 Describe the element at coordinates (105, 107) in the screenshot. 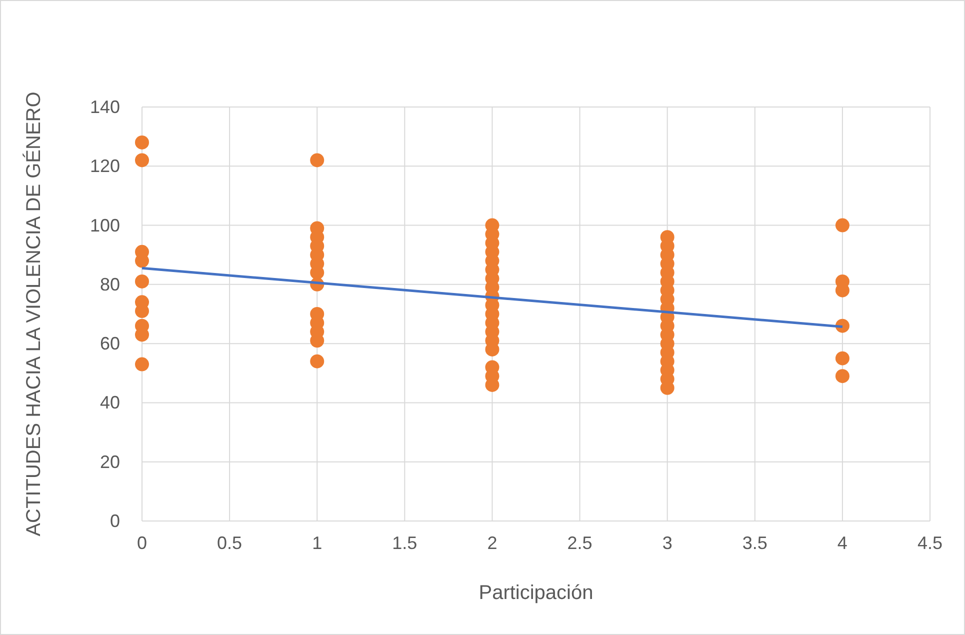

I see `y-tick-label: 140` at that location.